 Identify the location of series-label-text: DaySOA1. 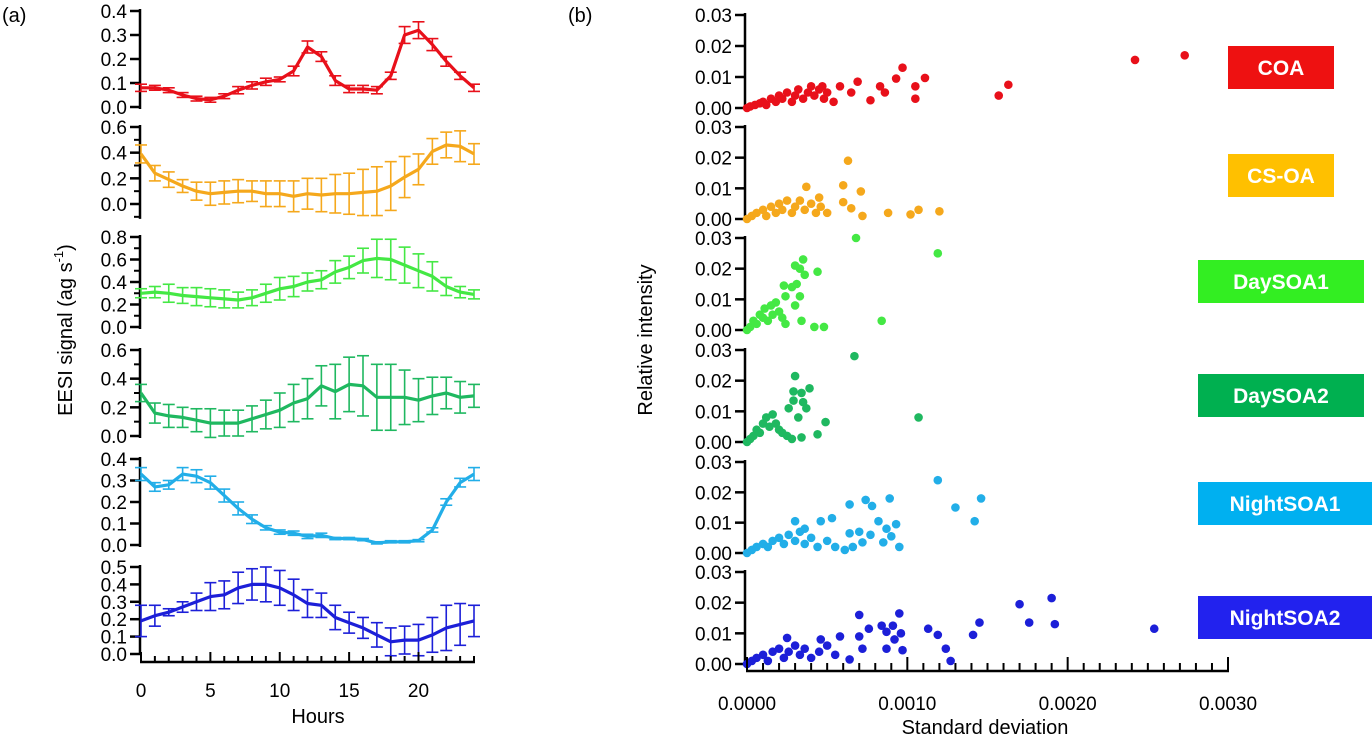
(1281, 282).